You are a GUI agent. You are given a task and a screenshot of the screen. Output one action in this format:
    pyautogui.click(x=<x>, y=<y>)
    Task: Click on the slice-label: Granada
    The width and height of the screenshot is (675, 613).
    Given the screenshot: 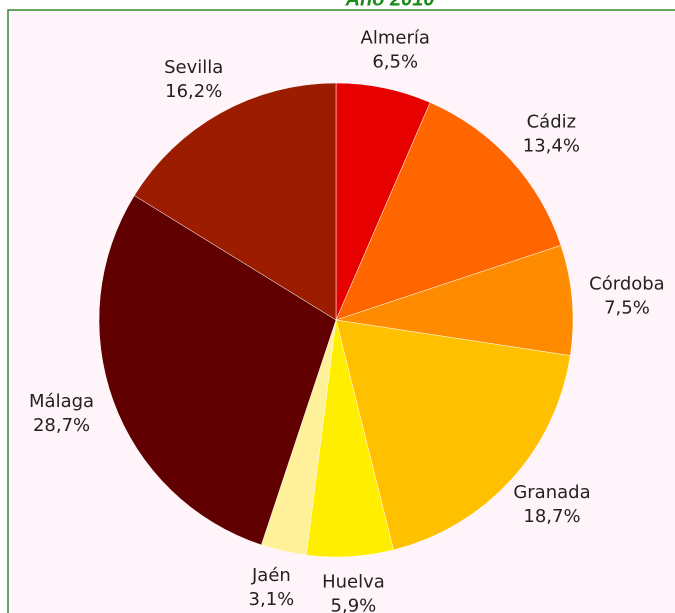 What is the action you would take?
    pyautogui.click(x=551, y=492)
    